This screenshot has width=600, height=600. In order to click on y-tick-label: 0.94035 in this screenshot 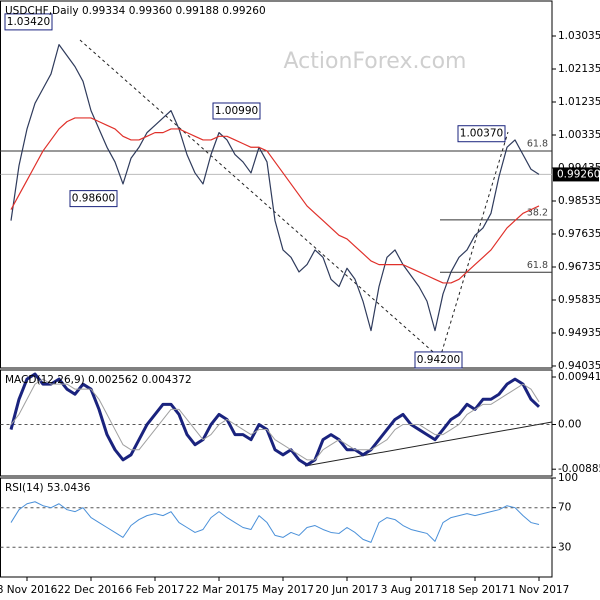, I will do `click(579, 366)`.